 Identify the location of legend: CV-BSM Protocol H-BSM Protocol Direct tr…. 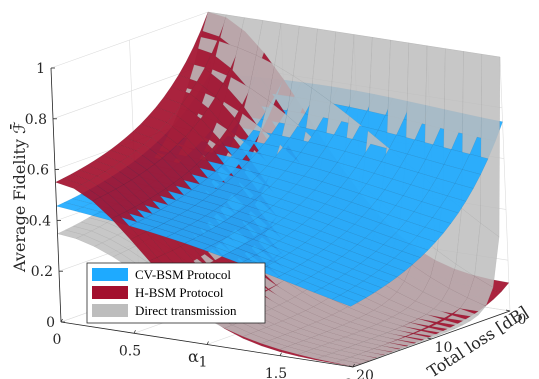
(176, 293).